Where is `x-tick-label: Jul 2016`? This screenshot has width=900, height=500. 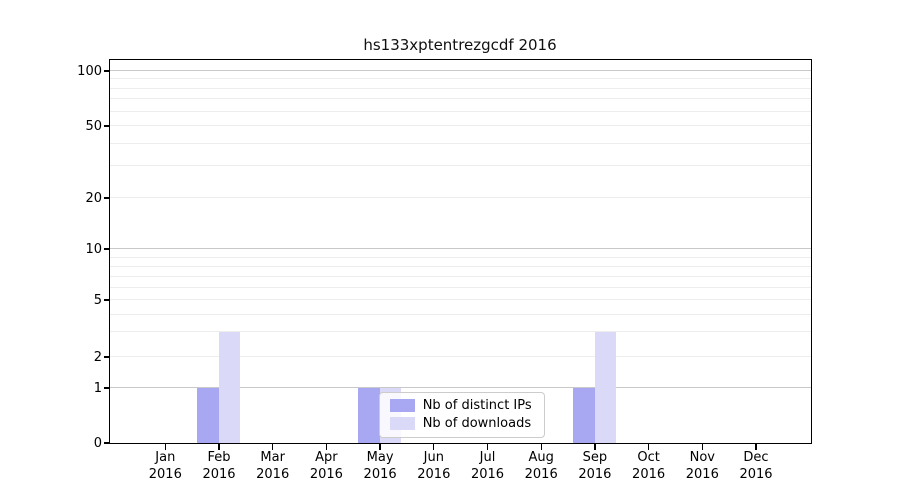 x-tick-label: Jul 2016 is located at coordinates (488, 466).